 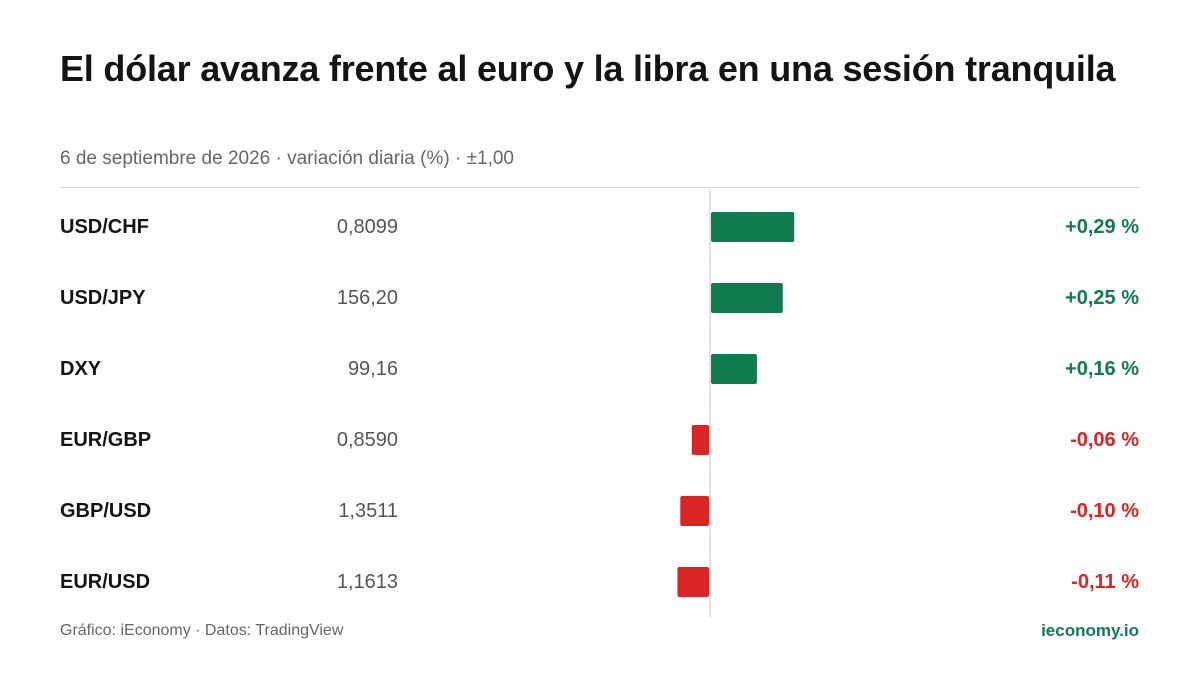 What do you see at coordinates (1104, 511) in the screenshot?
I see `change-label: -0,10 %` at bounding box center [1104, 511].